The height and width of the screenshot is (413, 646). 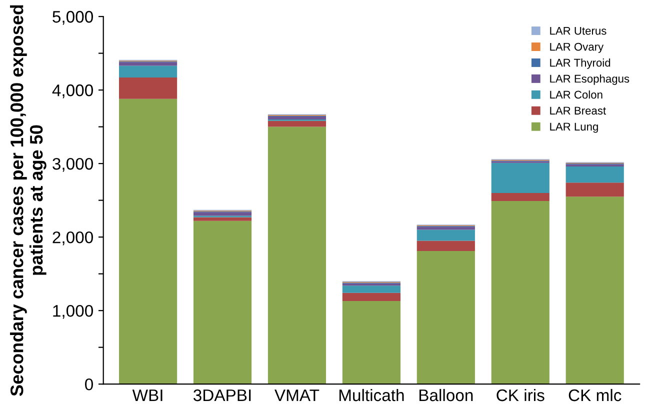 I want to click on x-tick-label: WBI, so click(x=147, y=396).